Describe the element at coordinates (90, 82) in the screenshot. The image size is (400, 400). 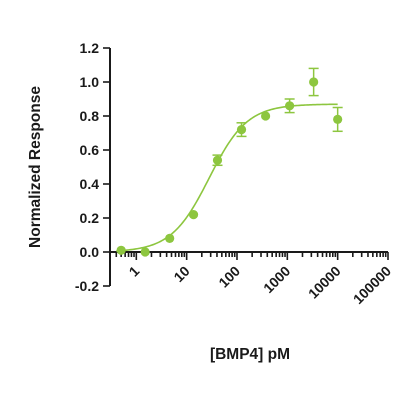
I see `y-tick-label: 1.0` at that location.